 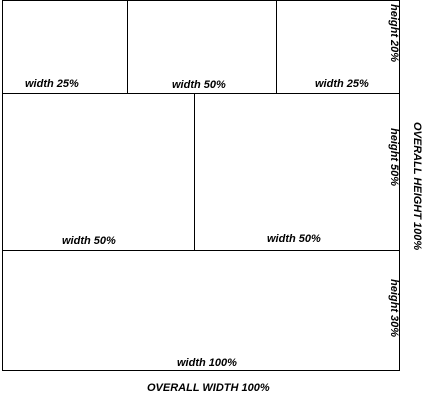 I want to click on row1-cell1-label: width 25%, so click(x=52, y=84).